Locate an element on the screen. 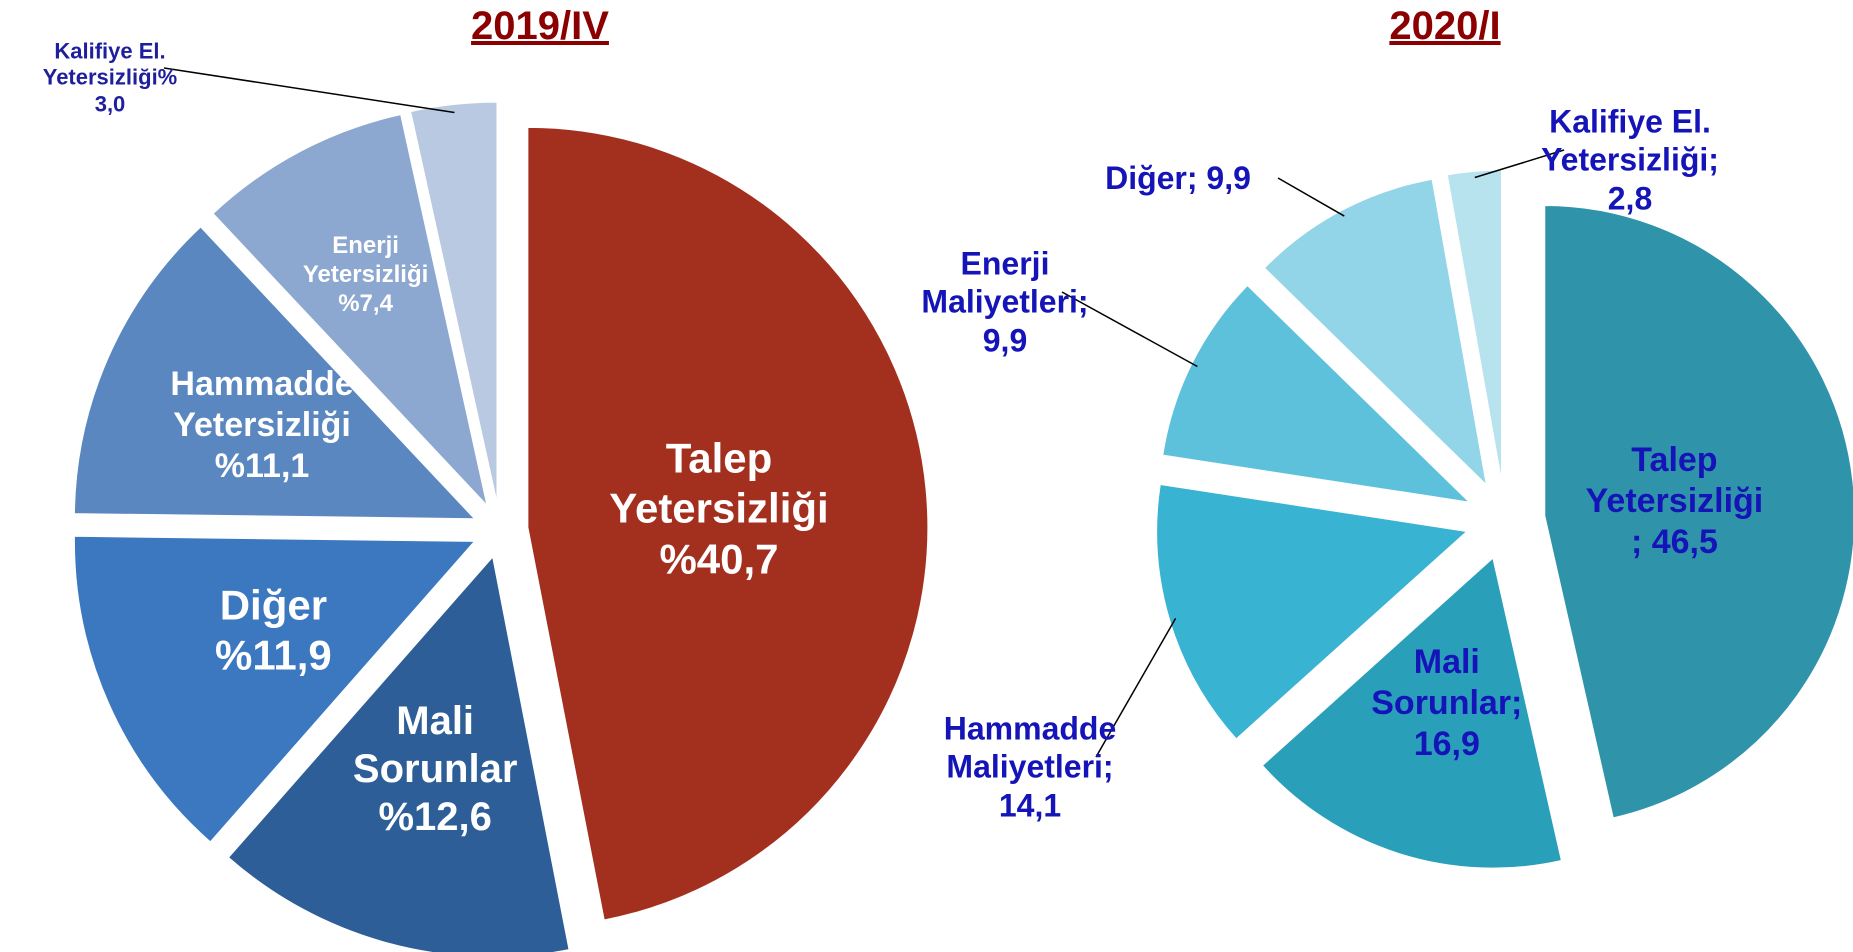  slice-name: Hammadde Maliyetleri; is located at coordinates (1030, 747).